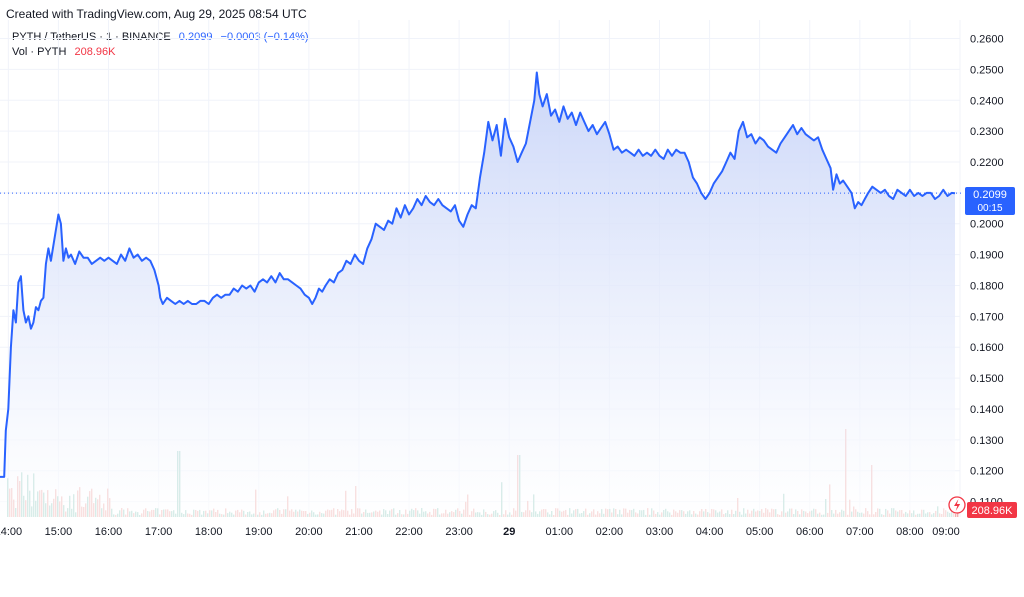  I want to click on x-tick-label: 03:00, so click(660, 532).